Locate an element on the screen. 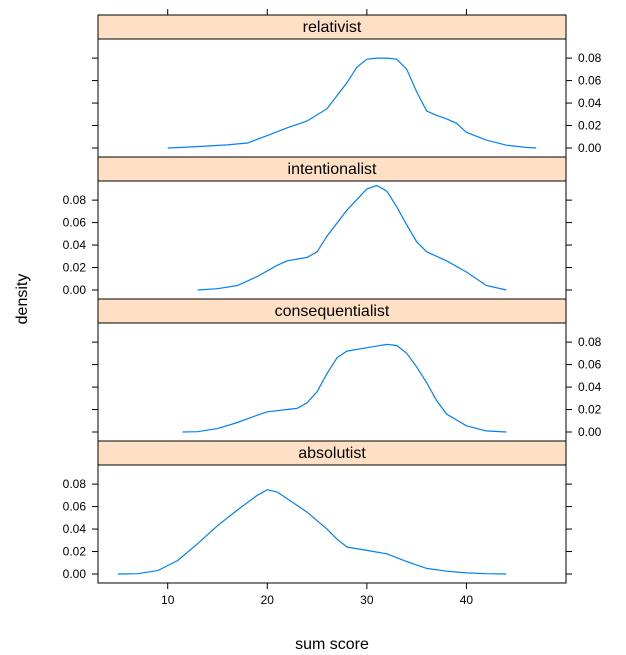 Image resolution: width=626 pixels, height=655 pixels. strip-label: consequentialist is located at coordinates (332, 311).